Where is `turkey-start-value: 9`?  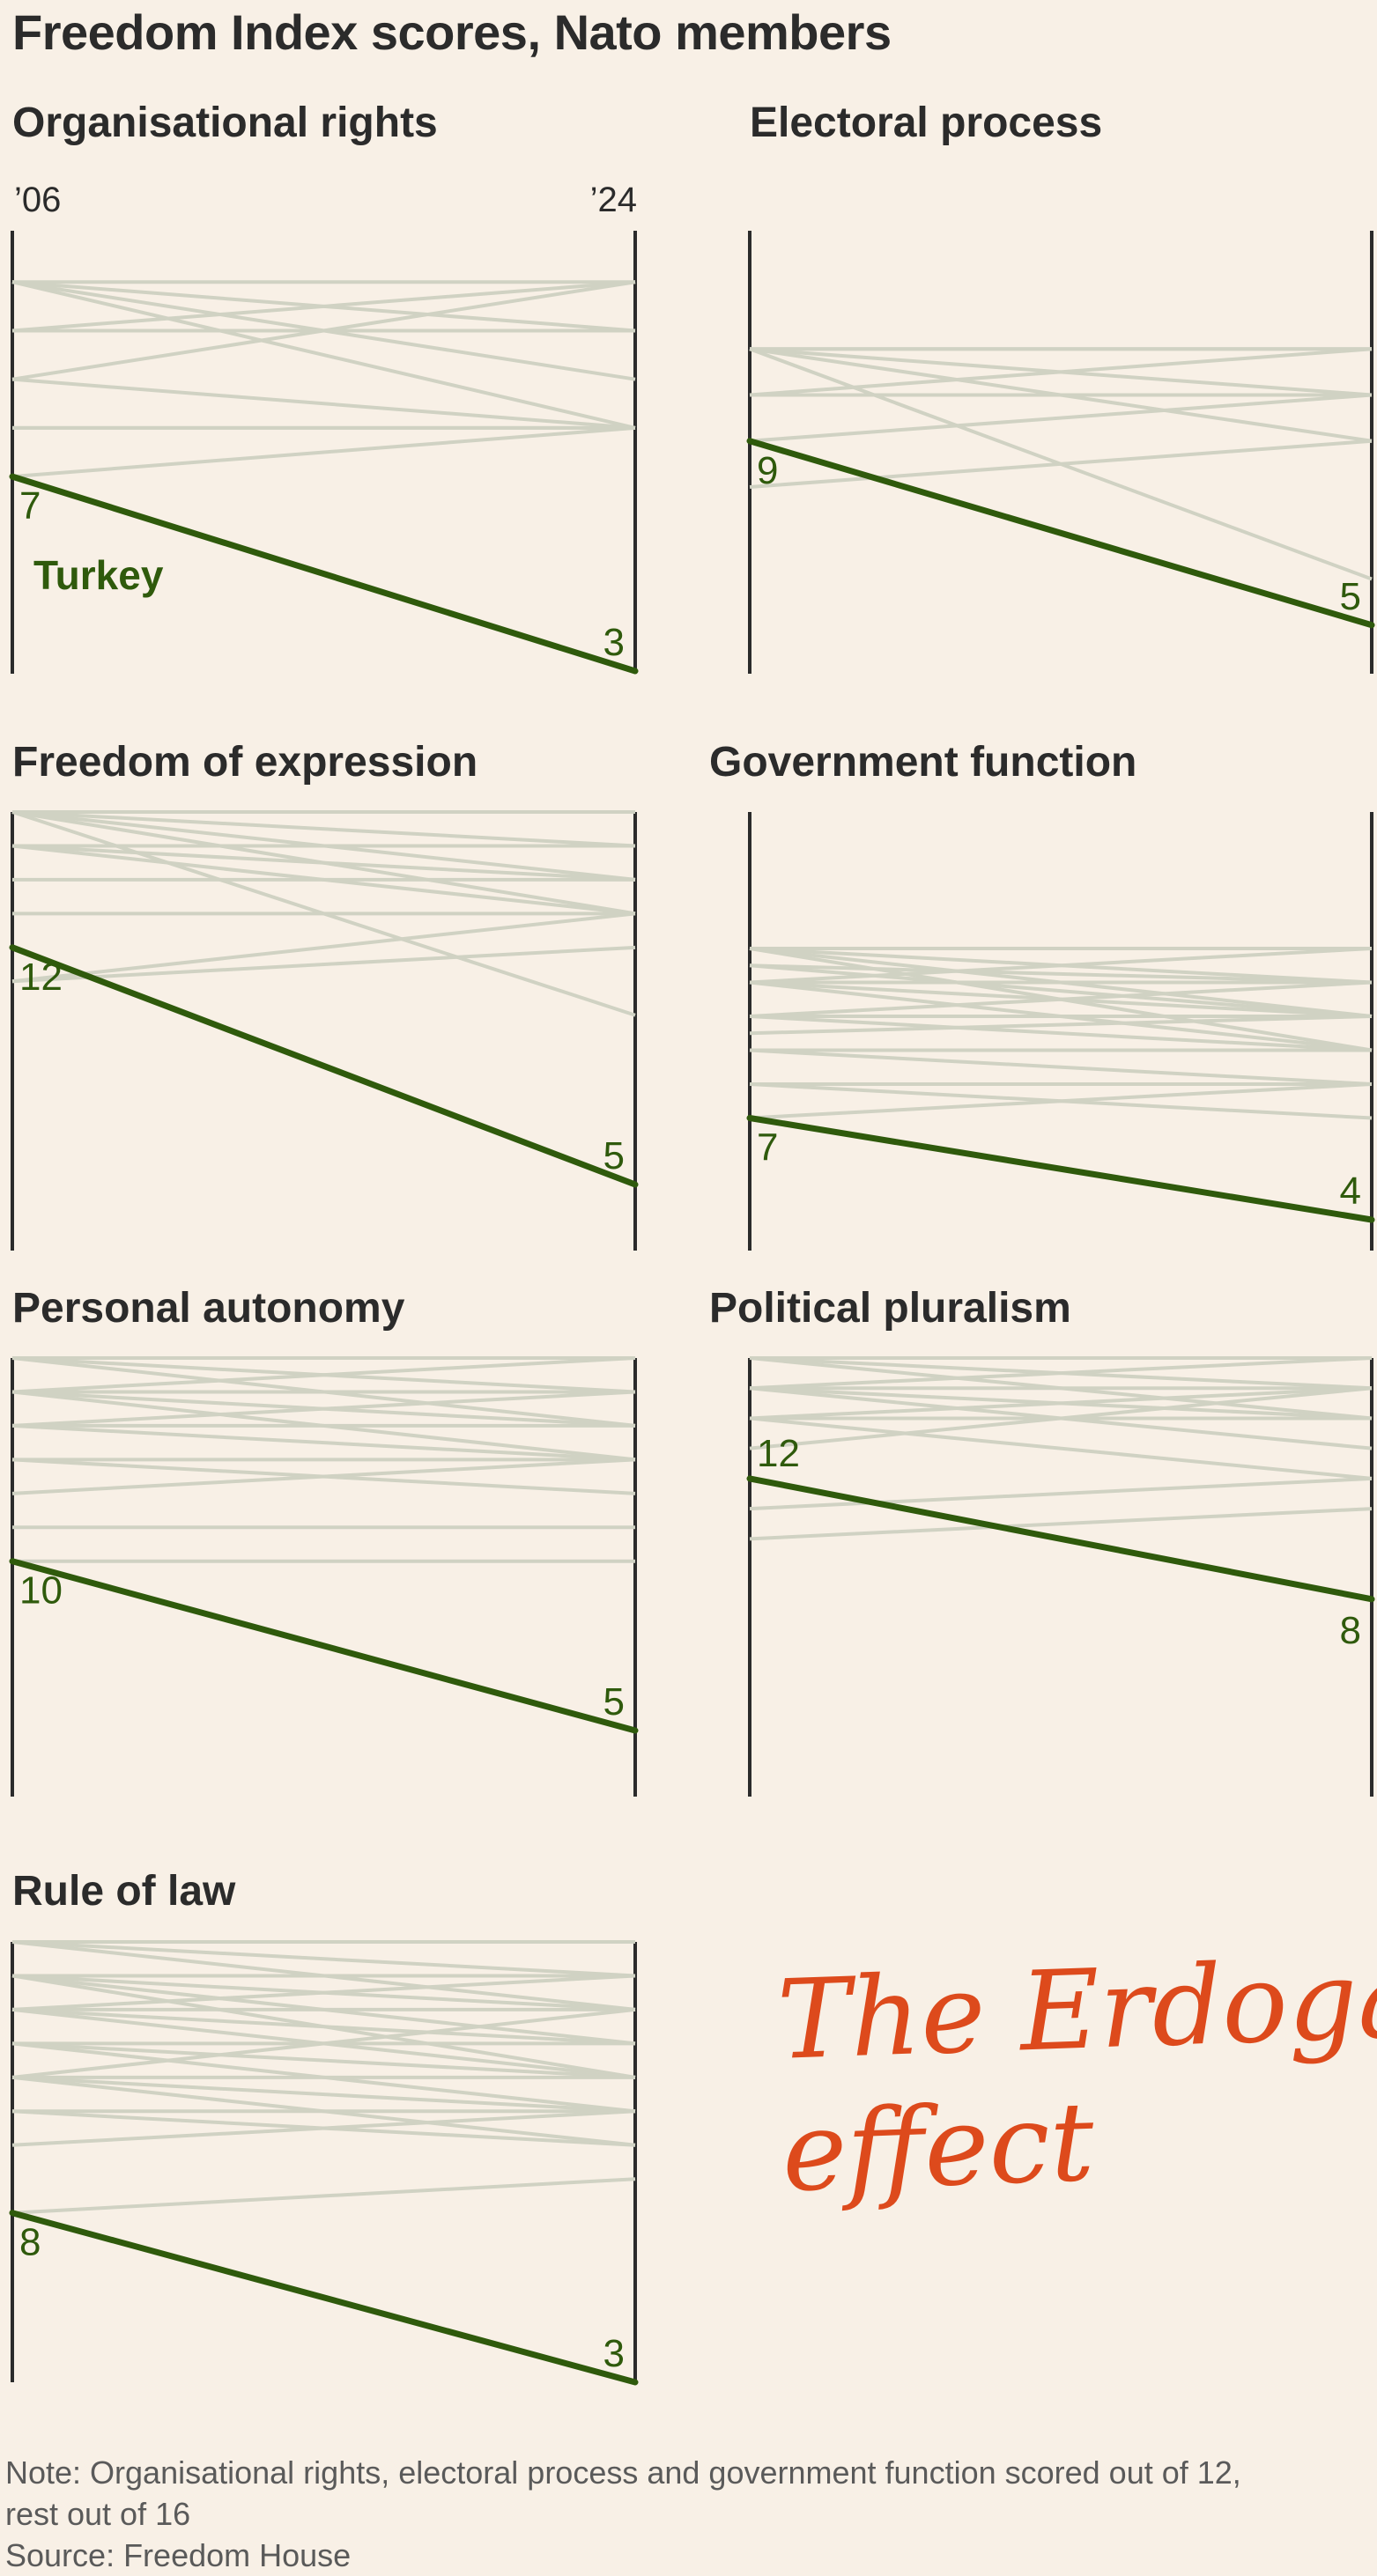 turkey-start-value: 9 is located at coordinates (768, 470).